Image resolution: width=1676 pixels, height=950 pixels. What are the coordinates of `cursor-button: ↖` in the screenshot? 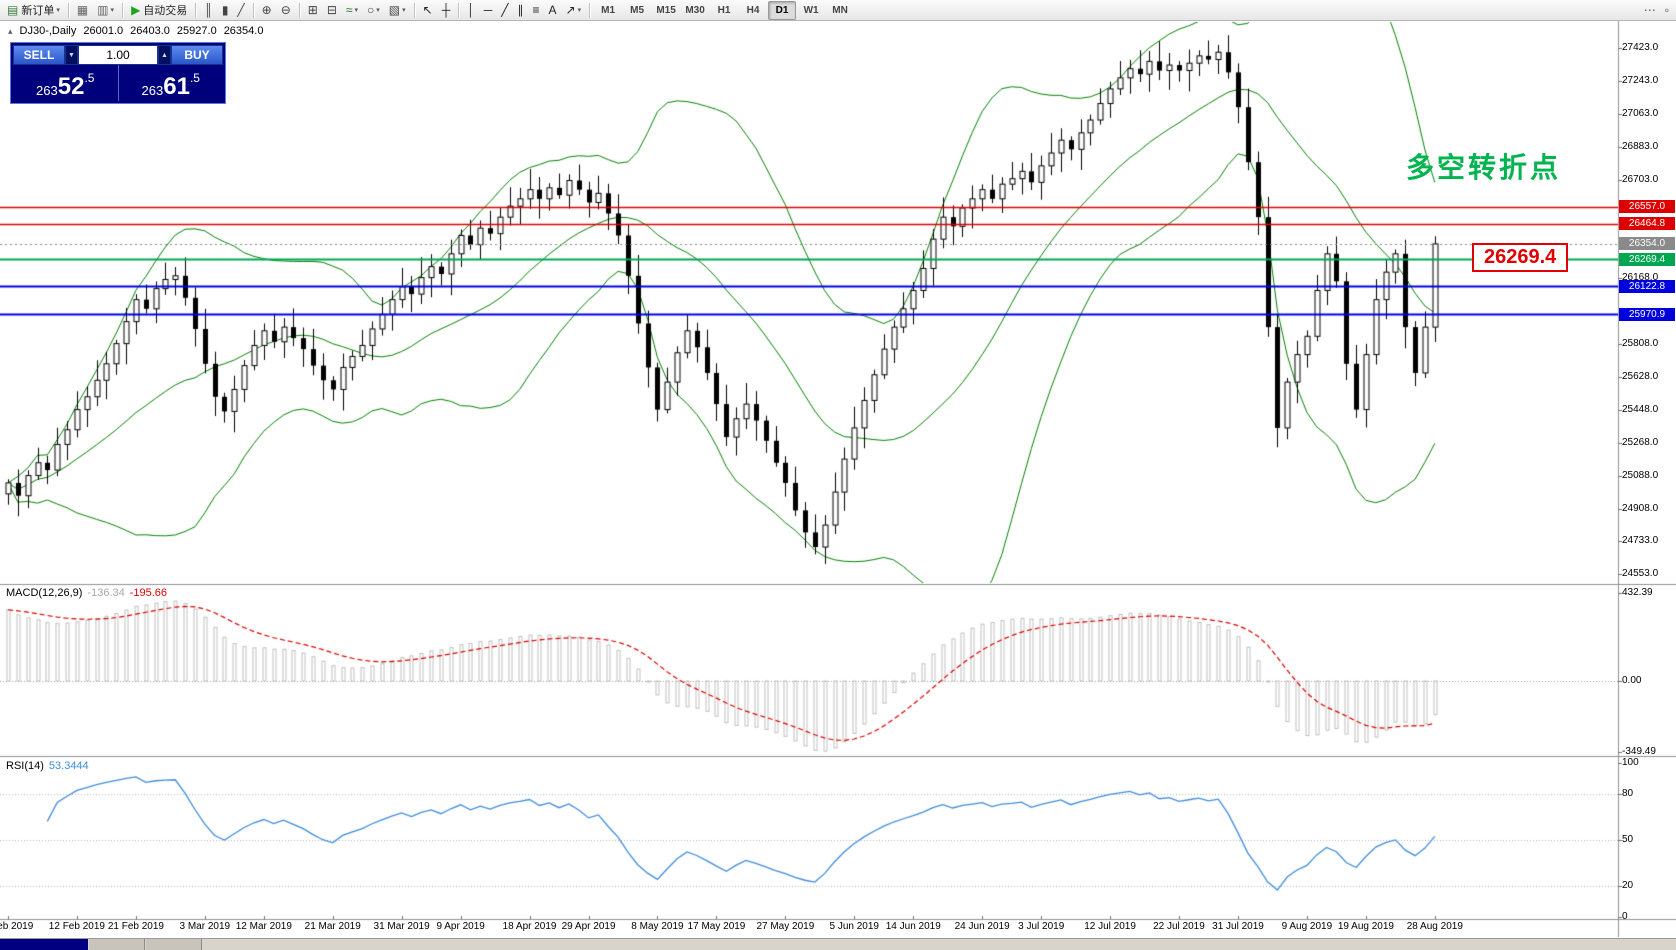 It's located at (428, 10).